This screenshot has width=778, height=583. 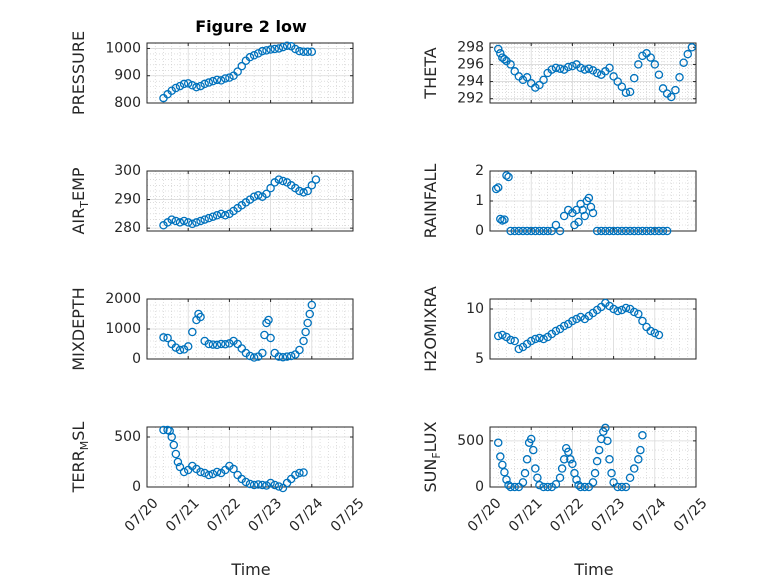 What do you see at coordinates (479, 201) in the screenshot?
I see `y-tick-label: 1` at bounding box center [479, 201].